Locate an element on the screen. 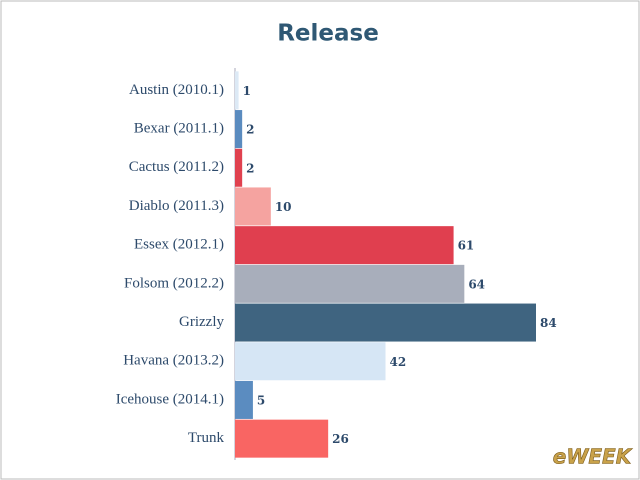 The height and width of the screenshot is (480, 640). value-label: 26 is located at coordinates (340, 439).